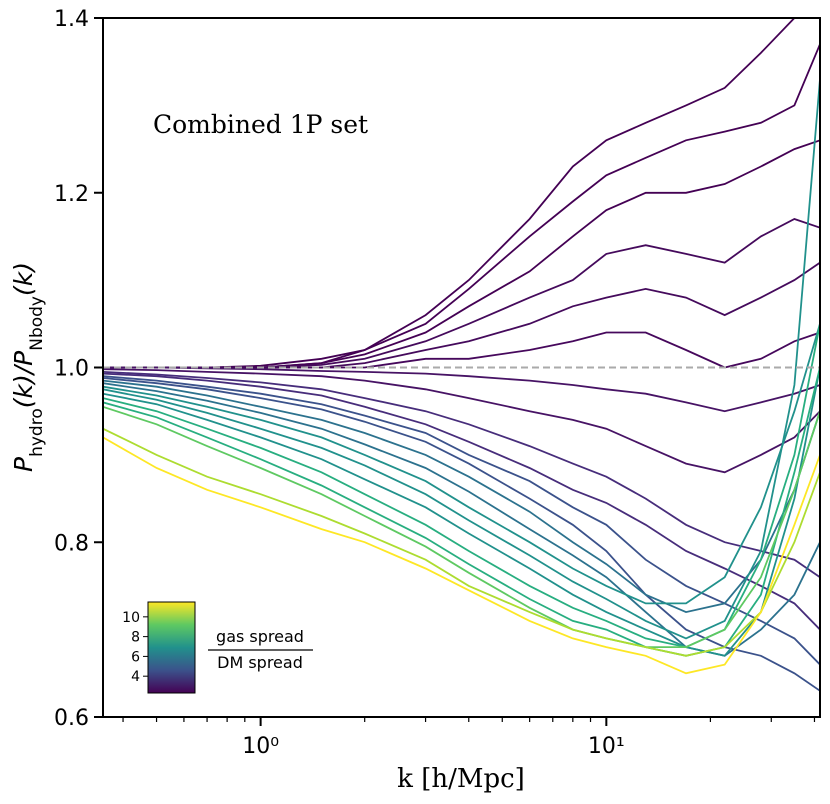 This screenshot has height=804, width=830. I want to click on y-axis-label-part: hydro, so click(37, 432).